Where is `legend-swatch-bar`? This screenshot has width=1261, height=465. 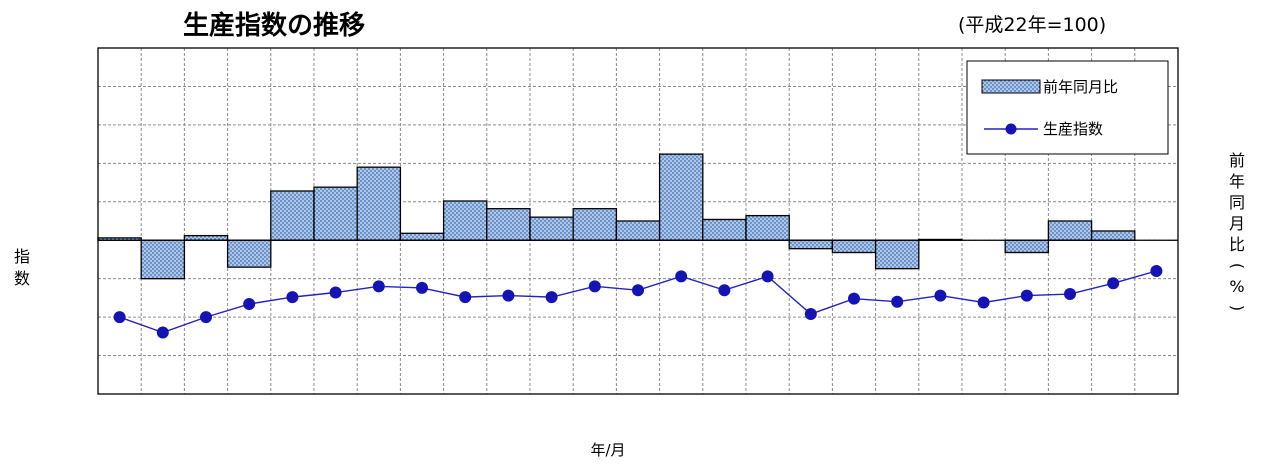 legend-swatch-bar is located at coordinates (1011, 86).